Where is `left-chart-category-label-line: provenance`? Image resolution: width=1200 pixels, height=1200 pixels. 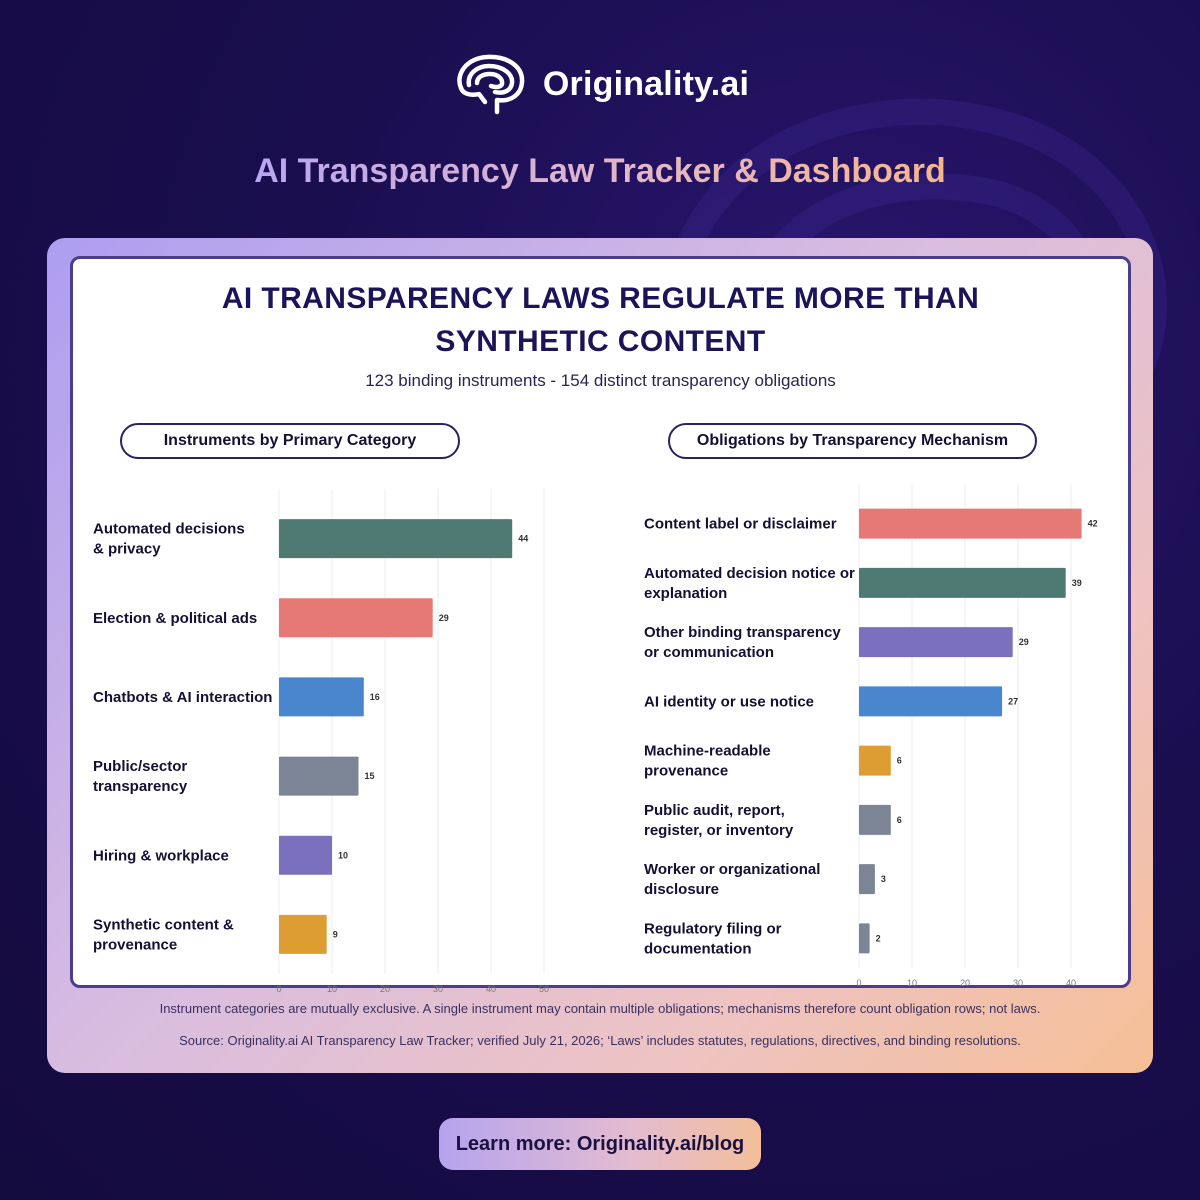 left-chart-category-label-line: provenance is located at coordinates (135, 944).